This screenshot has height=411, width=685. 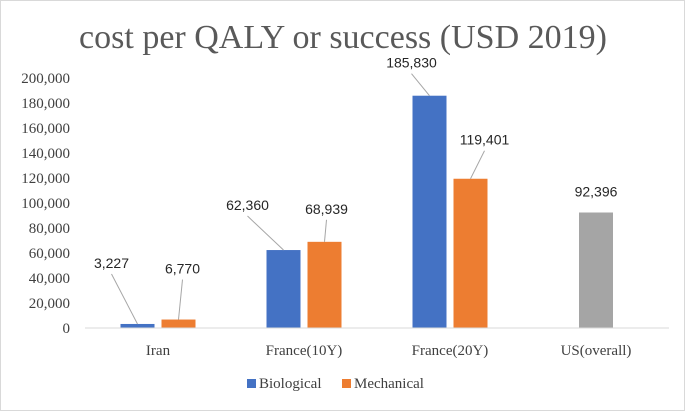 What do you see at coordinates (45, 129) in the screenshot?
I see `y-tick-label: 160,000` at bounding box center [45, 129].